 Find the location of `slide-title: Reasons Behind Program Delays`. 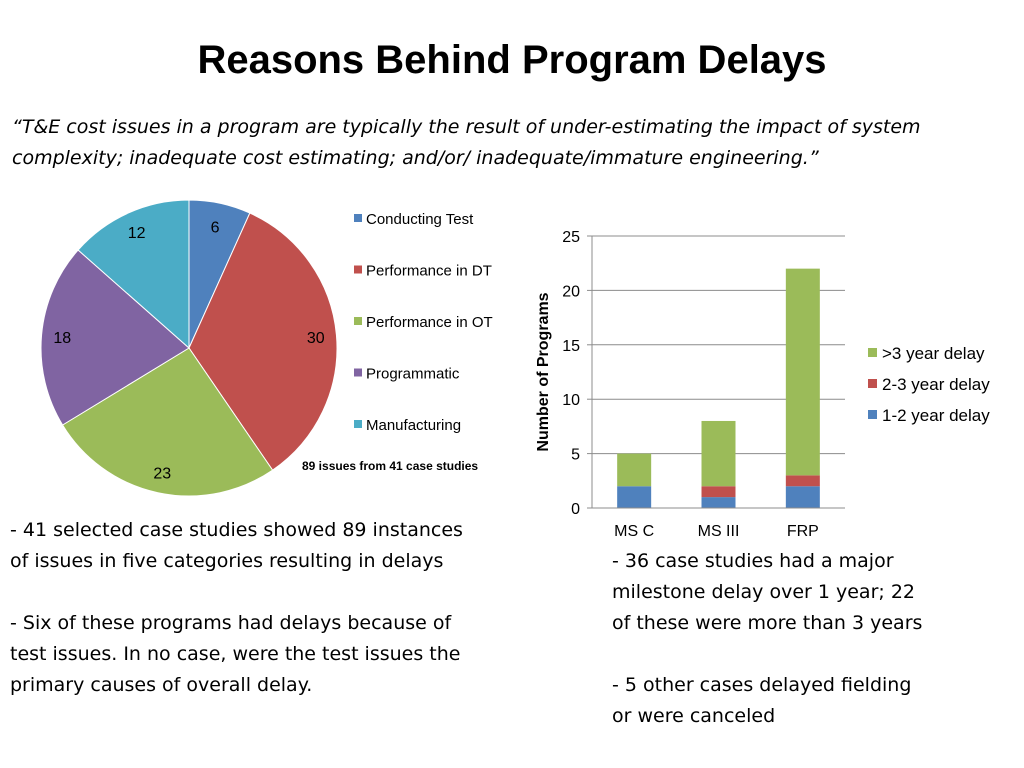

slide-title: Reasons Behind Program Delays is located at coordinates (512, 60).